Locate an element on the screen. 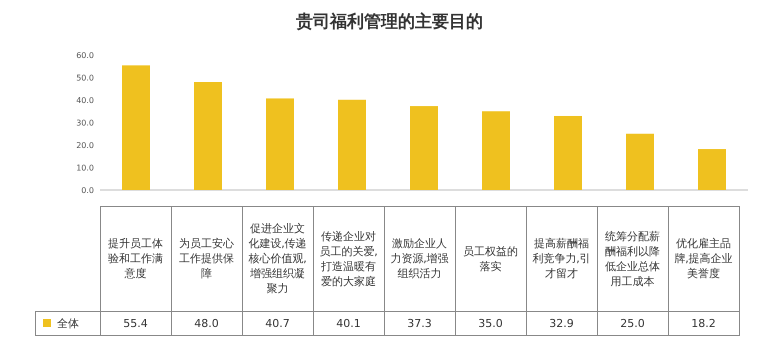 This screenshot has height=357, width=779. chart-title: 贵司福利管理的主要目的 is located at coordinates (389, 22).